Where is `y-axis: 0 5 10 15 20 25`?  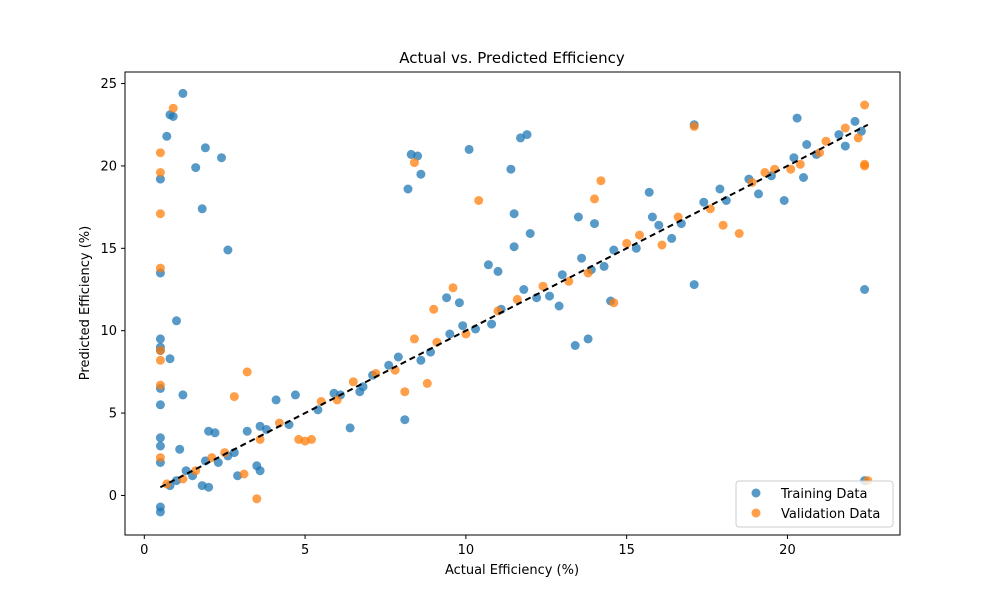 y-axis: 0 5 10 15 20 25 is located at coordinates (112, 290).